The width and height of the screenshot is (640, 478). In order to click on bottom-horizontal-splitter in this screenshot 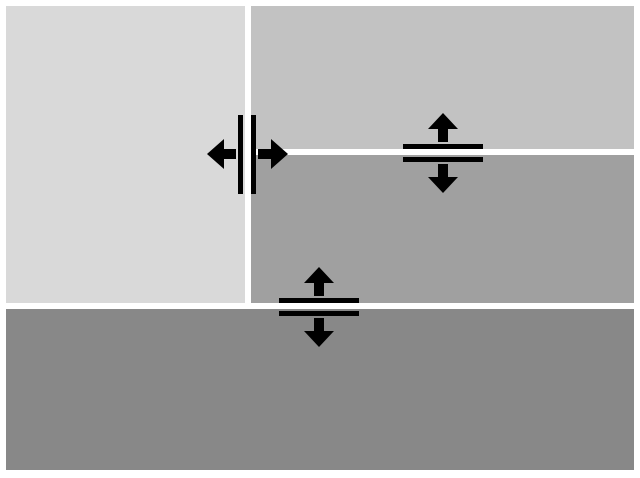, I will do `click(320, 306)`.